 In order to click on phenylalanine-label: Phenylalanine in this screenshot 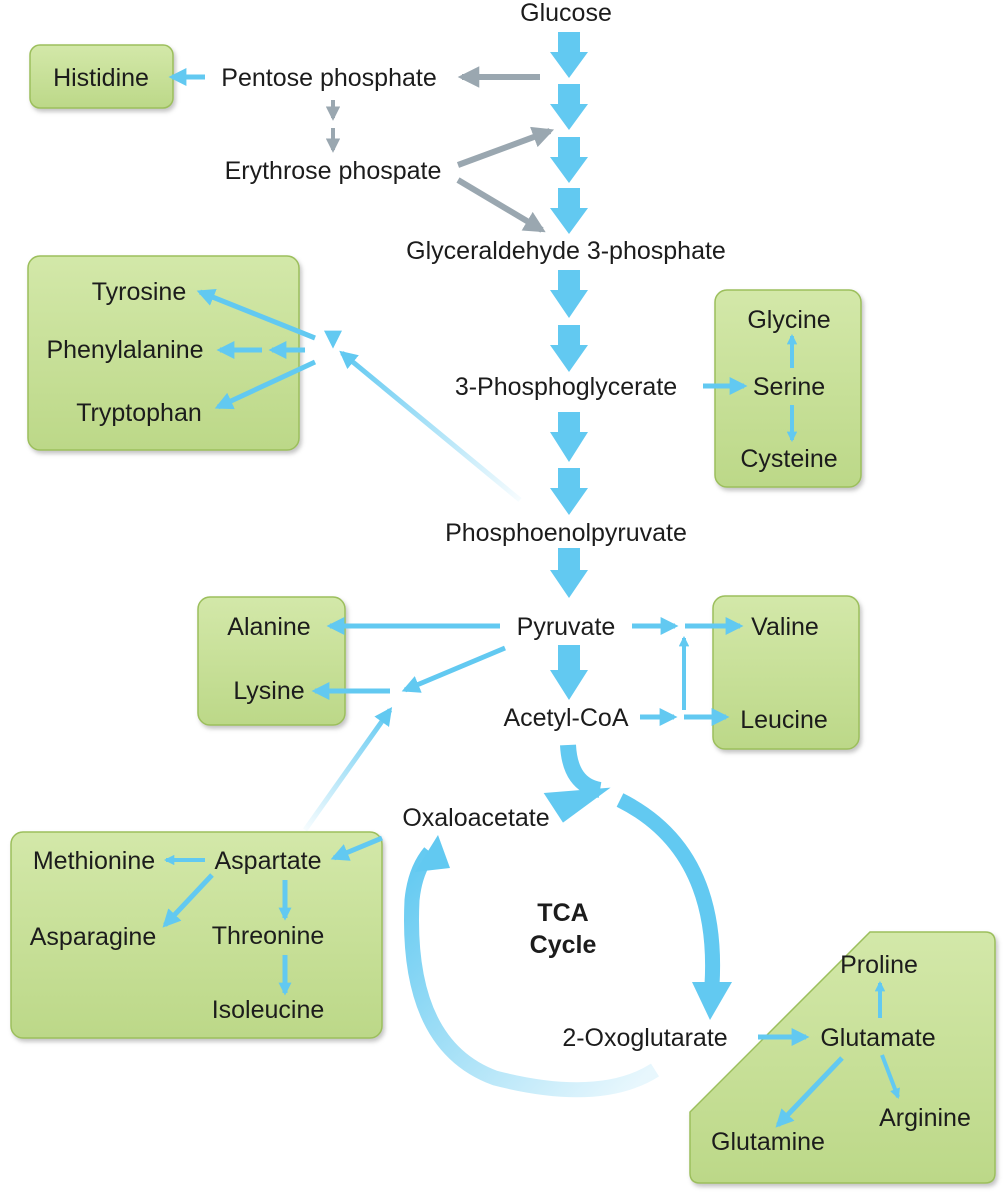, I will do `click(124, 350)`.